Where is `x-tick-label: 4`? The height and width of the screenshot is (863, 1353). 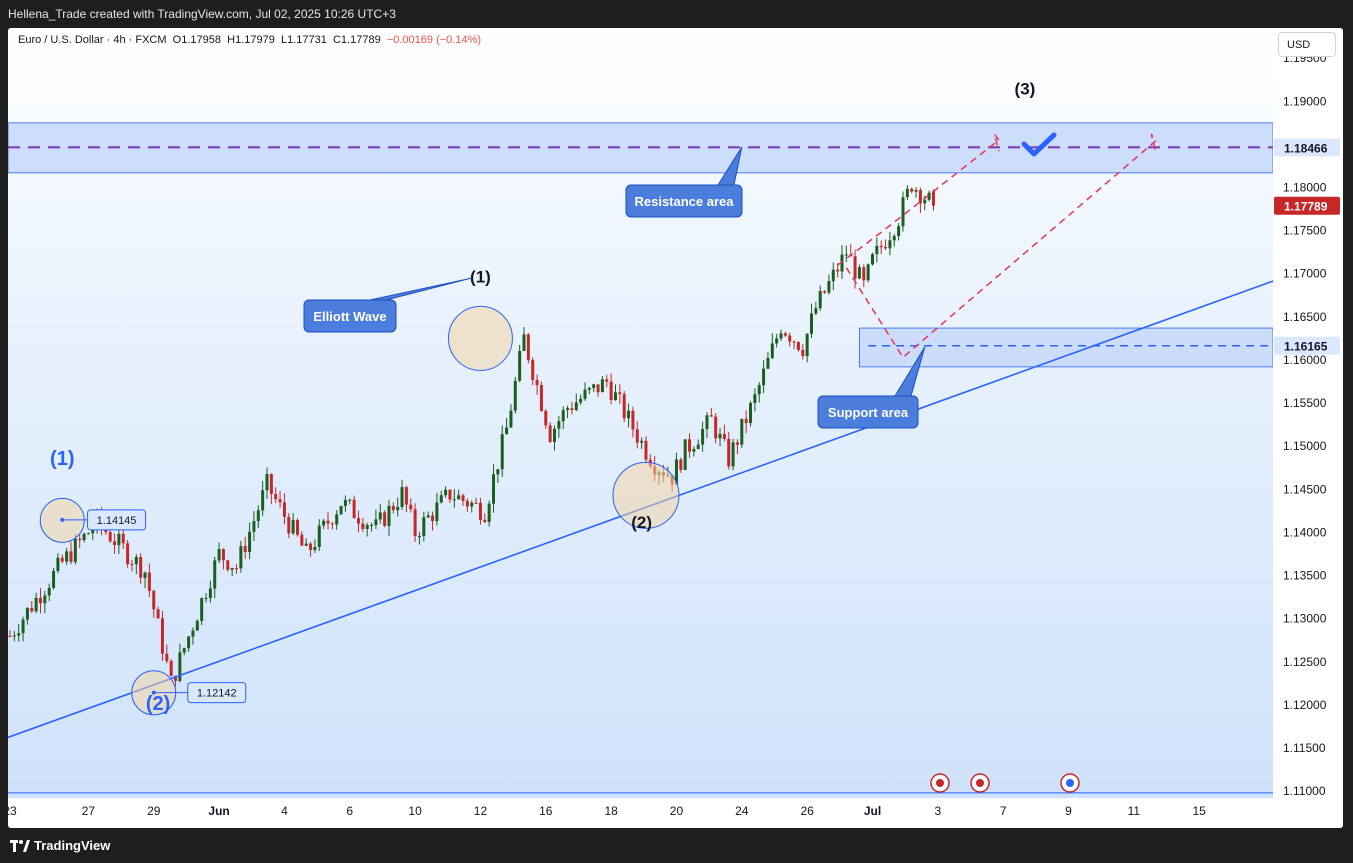
x-tick-label: 4 is located at coordinates (284, 811).